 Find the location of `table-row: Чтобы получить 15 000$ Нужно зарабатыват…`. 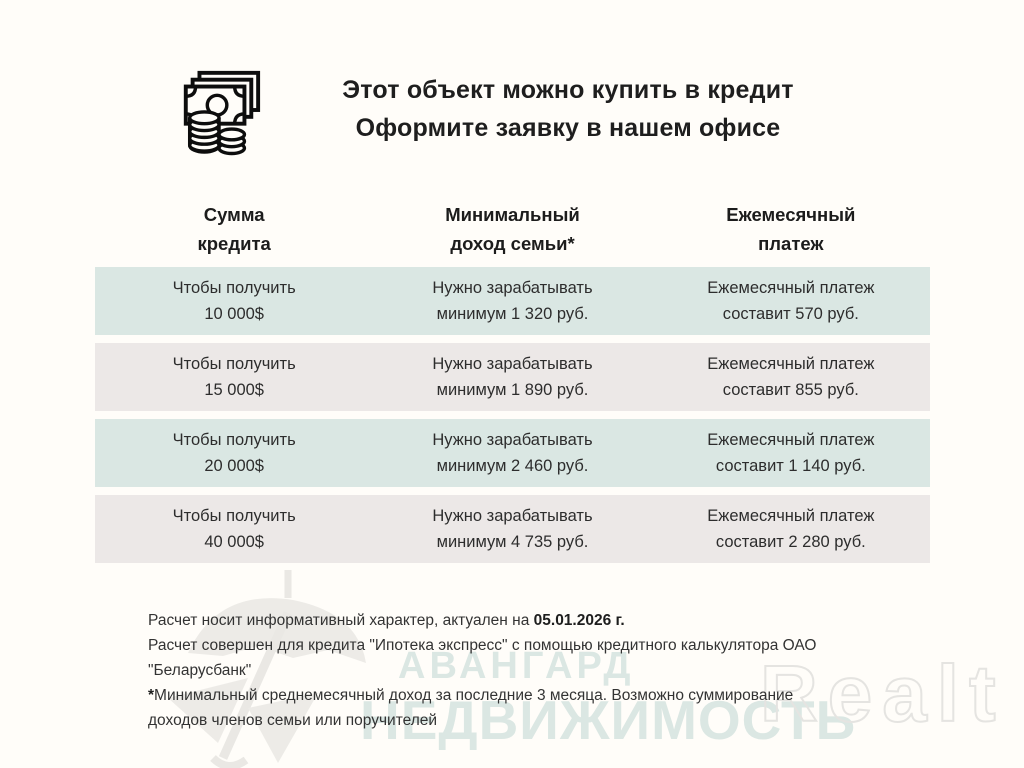

table-row: Чтобы получить 15 000$ Нужно зарабатыват… is located at coordinates (512, 377).